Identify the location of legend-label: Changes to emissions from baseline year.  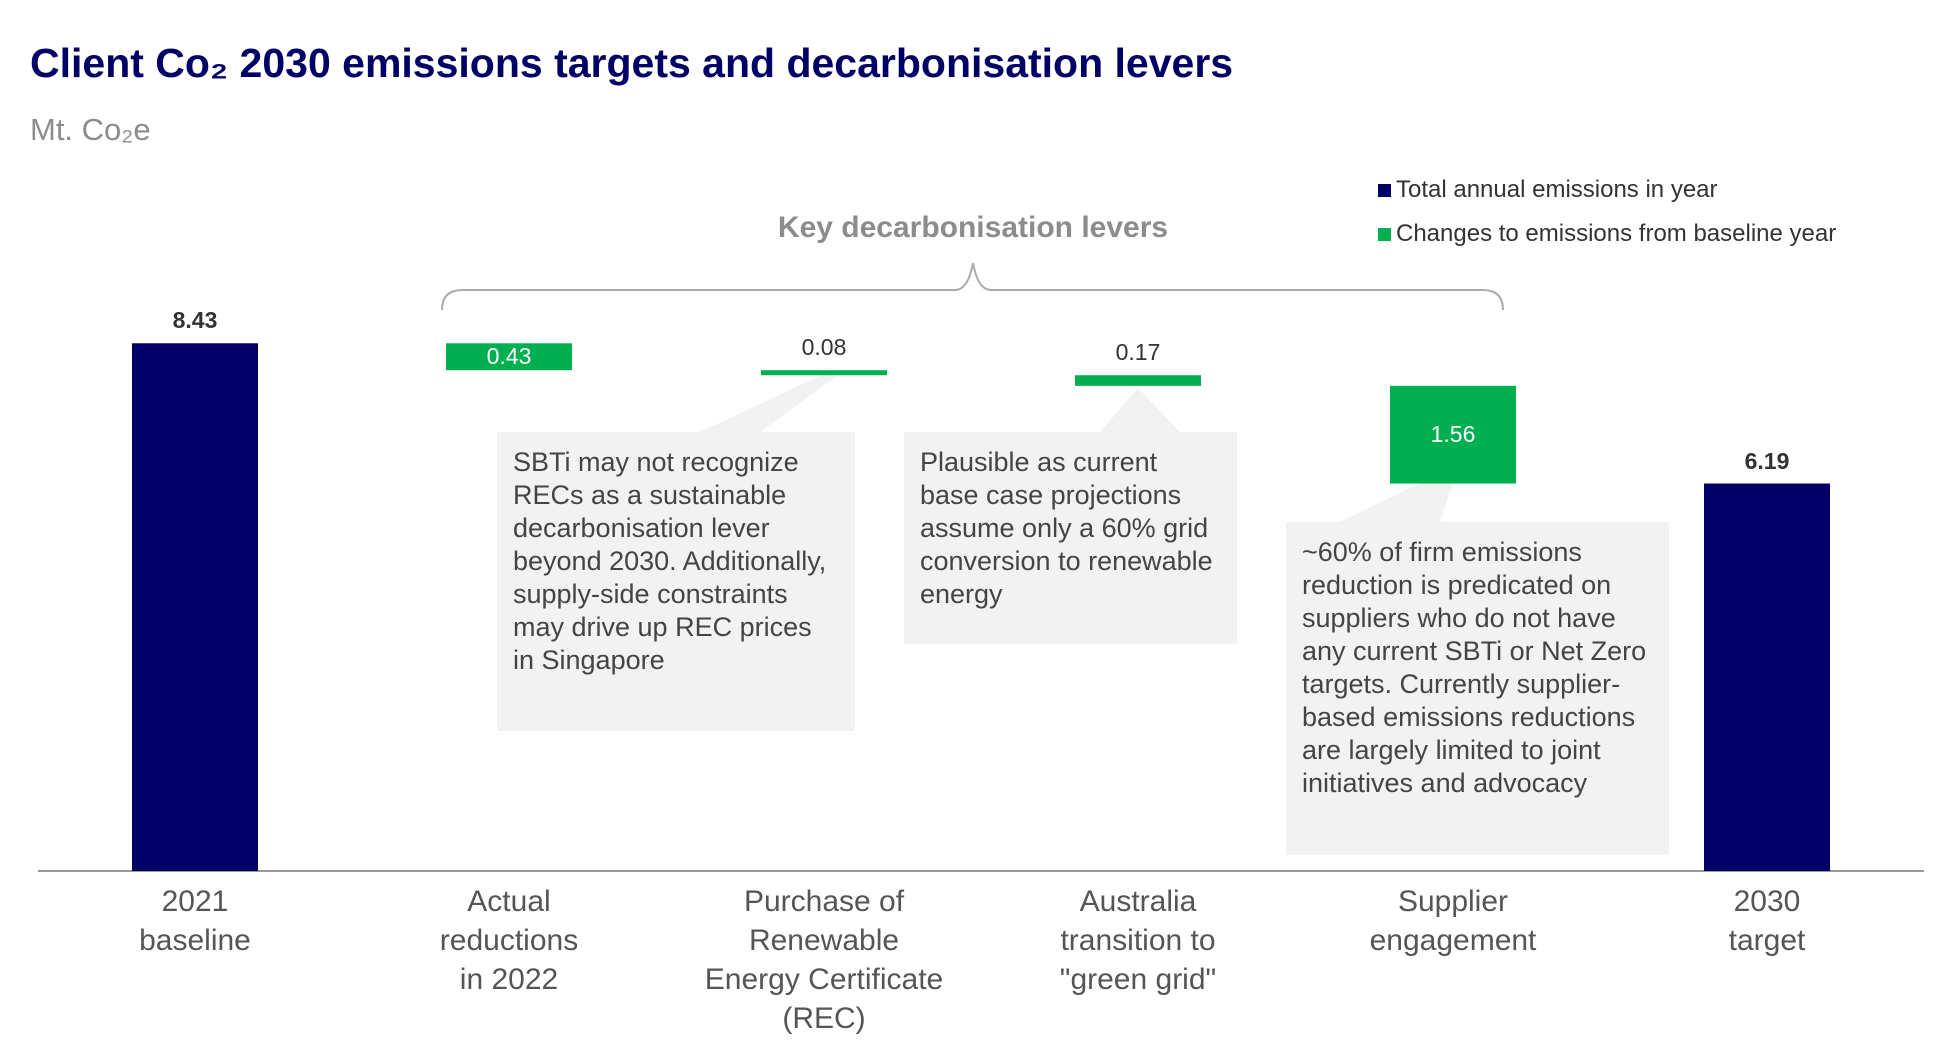
(1616, 233).